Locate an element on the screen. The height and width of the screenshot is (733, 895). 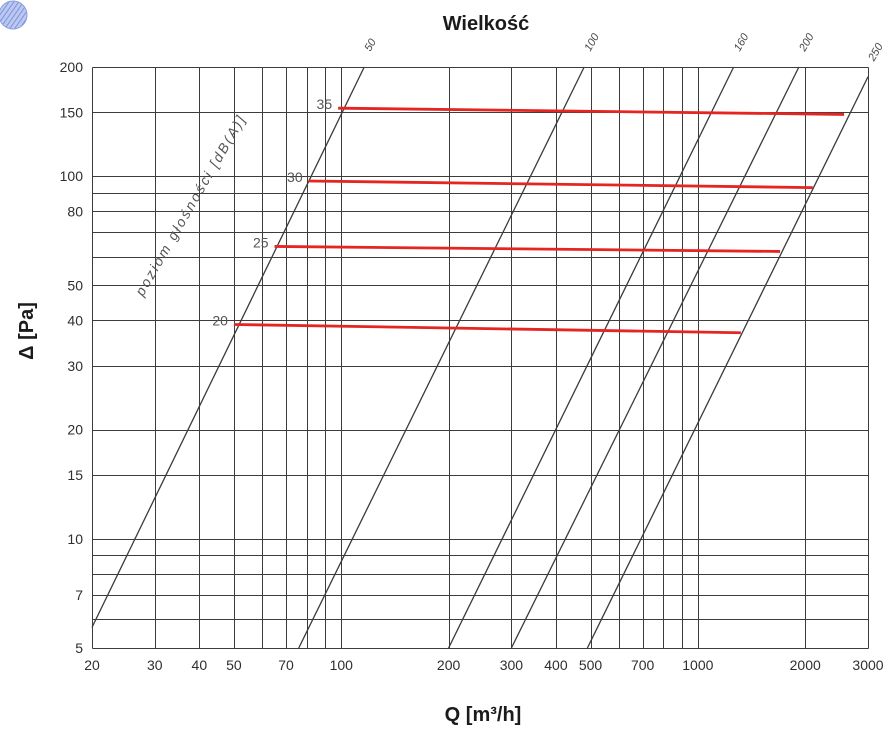
size-label: 200 is located at coordinates (807, 43).